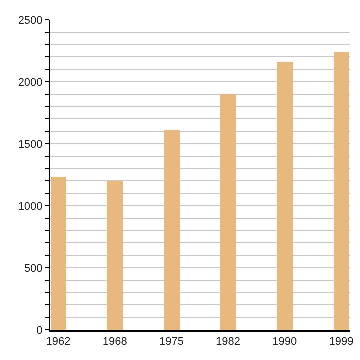 Image resolution: width=360 pixels, height=360 pixels. I want to click on x-tick-label: 1962, so click(58, 342).